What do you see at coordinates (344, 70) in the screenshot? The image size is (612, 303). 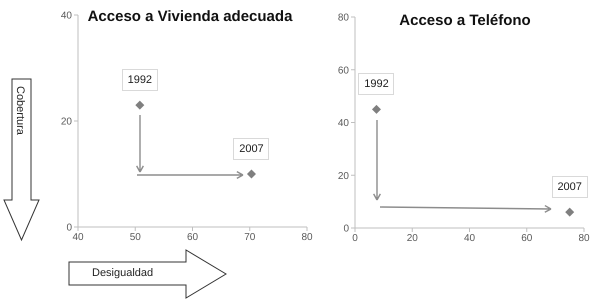 I see `y-tick-label: 60` at bounding box center [344, 70].